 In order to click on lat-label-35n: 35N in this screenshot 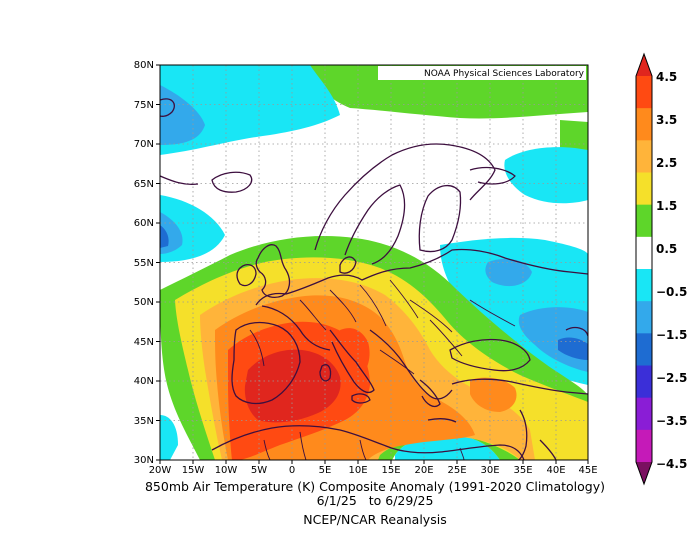, I will do `click(144, 421)`.